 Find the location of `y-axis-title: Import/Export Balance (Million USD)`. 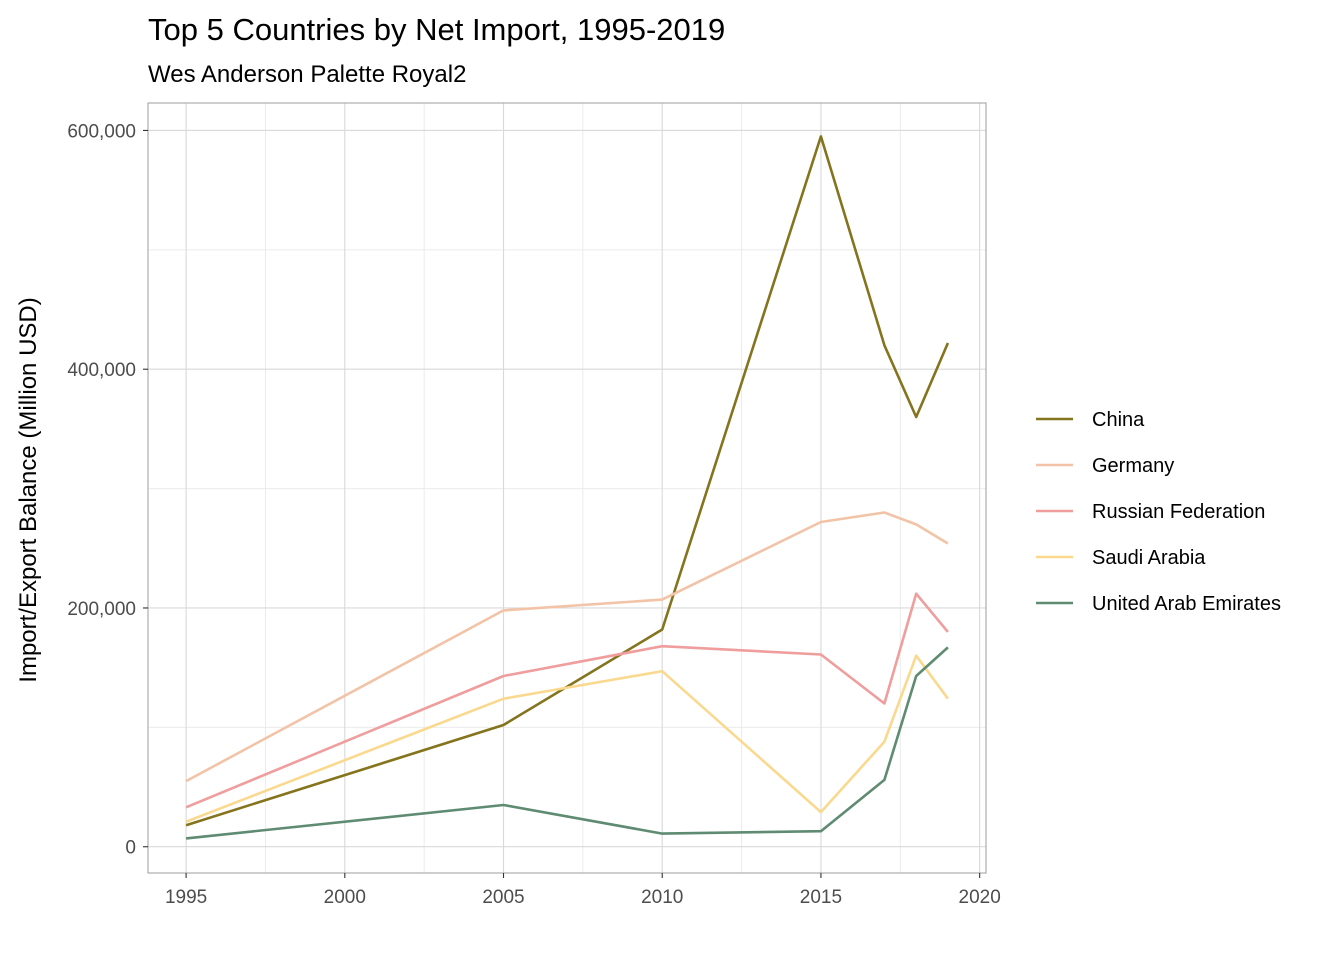

y-axis-title: Import/Export Balance (Million USD) is located at coordinates (28, 489).